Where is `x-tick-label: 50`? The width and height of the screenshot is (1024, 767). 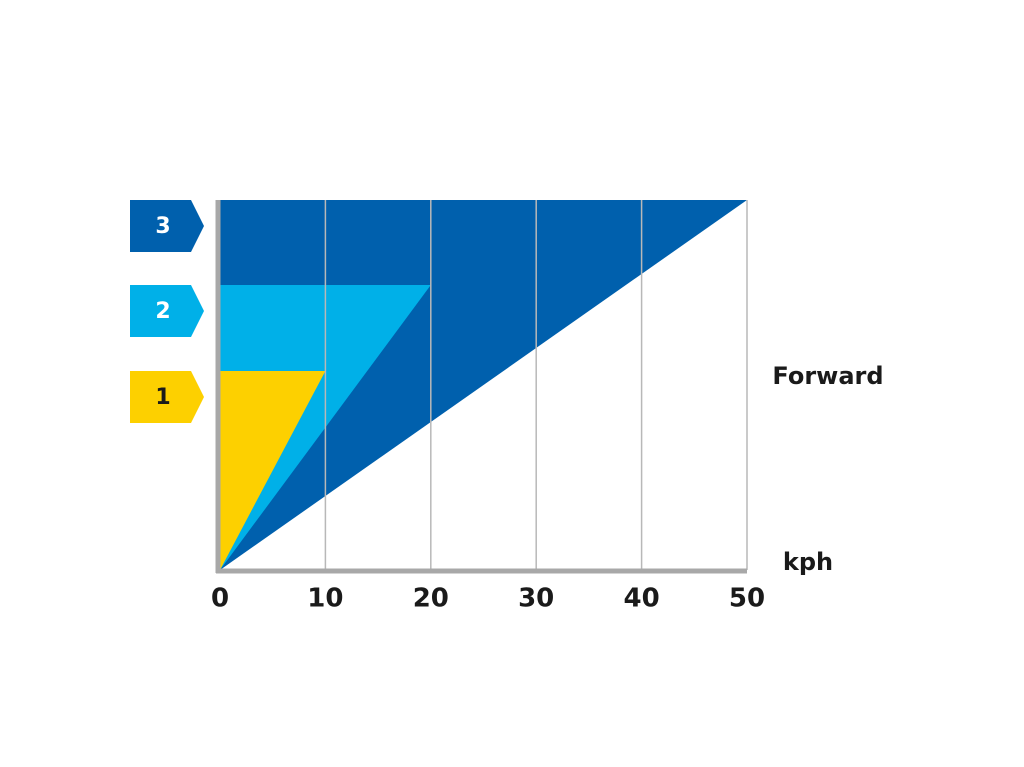 x-tick-label: 50 is located at coordinates (747, 599).